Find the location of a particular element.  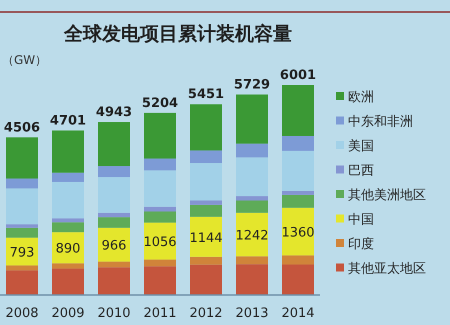

value-label: 1242 is located at coordinates (252, 236).